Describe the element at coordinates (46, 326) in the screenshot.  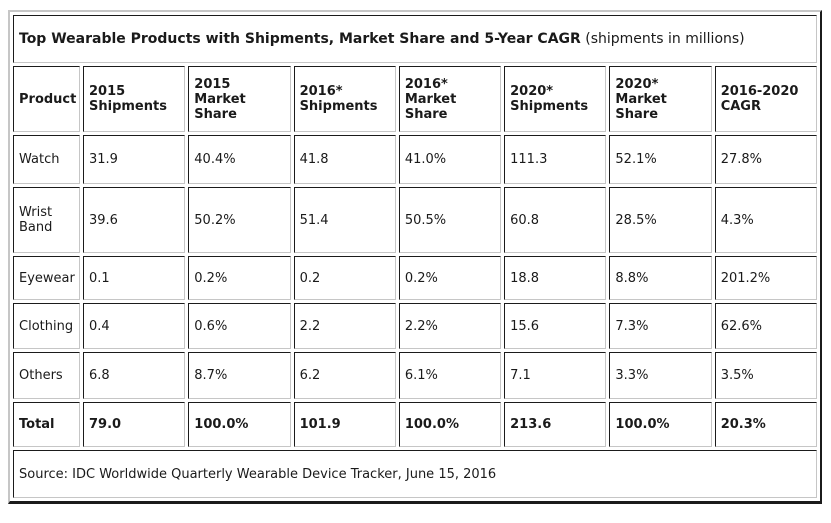
I see `product-cell: Clothing` at that location.